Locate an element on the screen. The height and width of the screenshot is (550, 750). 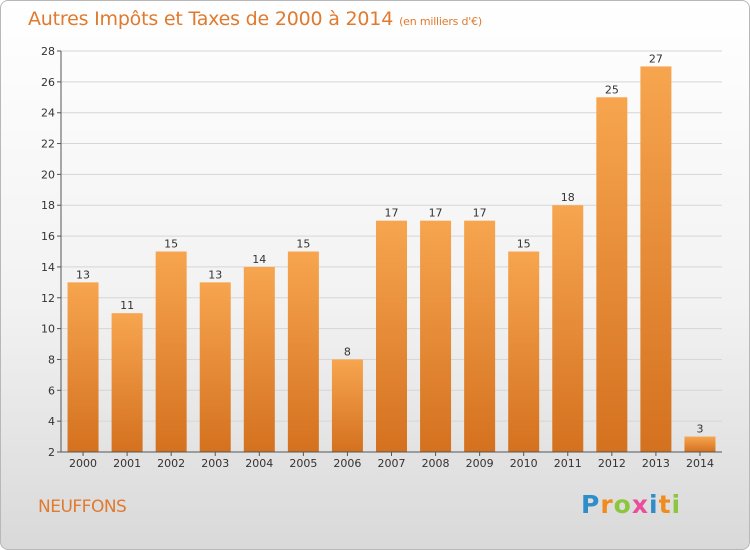
x-tick-label: 2001 is located at coordinates (127, 463).